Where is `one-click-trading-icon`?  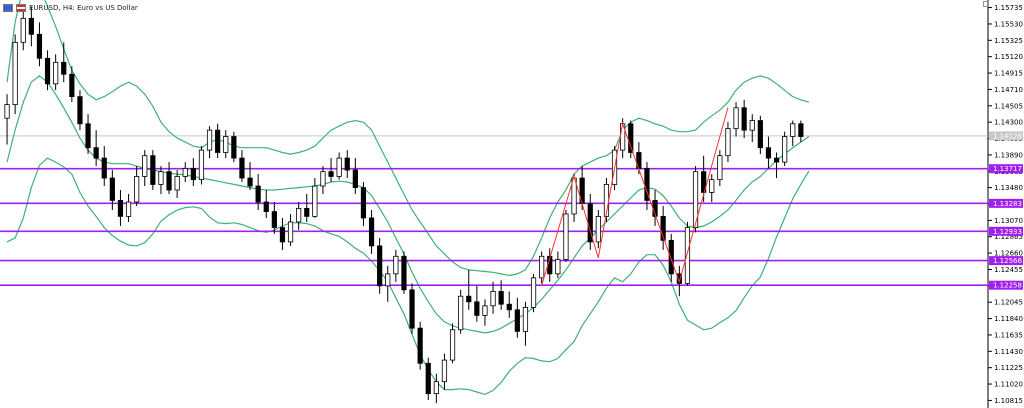 one-click-trading-icon is located at coordinates (986, 4).